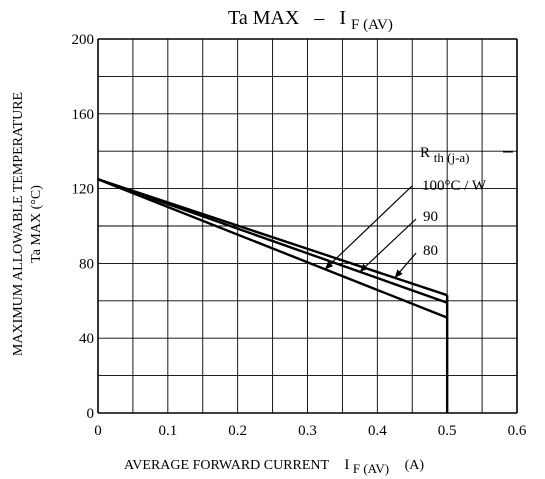 This screenshot has width=545, height=479. Describe the element at coordinates (167, 431) in the screenshot. I see `x-tick-label: 0.1` at that location.